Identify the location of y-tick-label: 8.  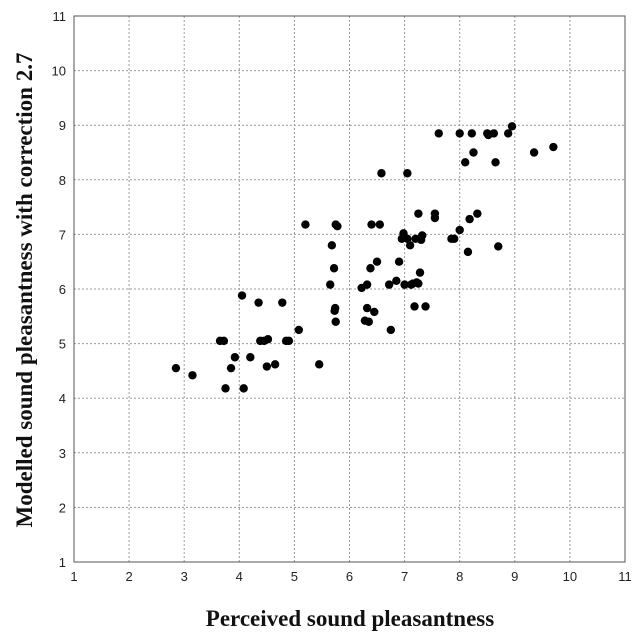
(62, 180).